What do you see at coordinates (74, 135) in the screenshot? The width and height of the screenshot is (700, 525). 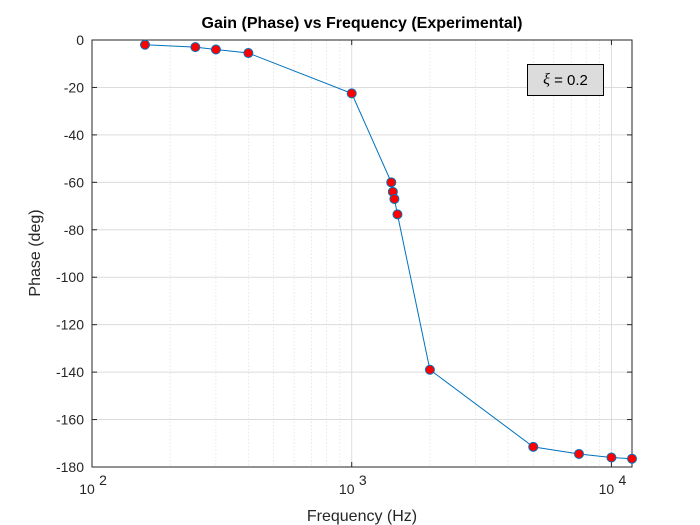 I see `y-tick-label: -40` at bounding box center [74, 135].